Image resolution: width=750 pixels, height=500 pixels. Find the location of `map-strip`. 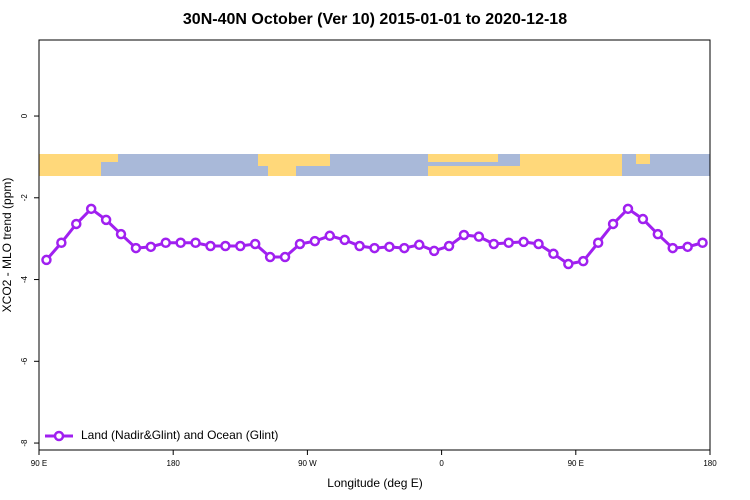

map-strip is located at coordinates (374, 165).